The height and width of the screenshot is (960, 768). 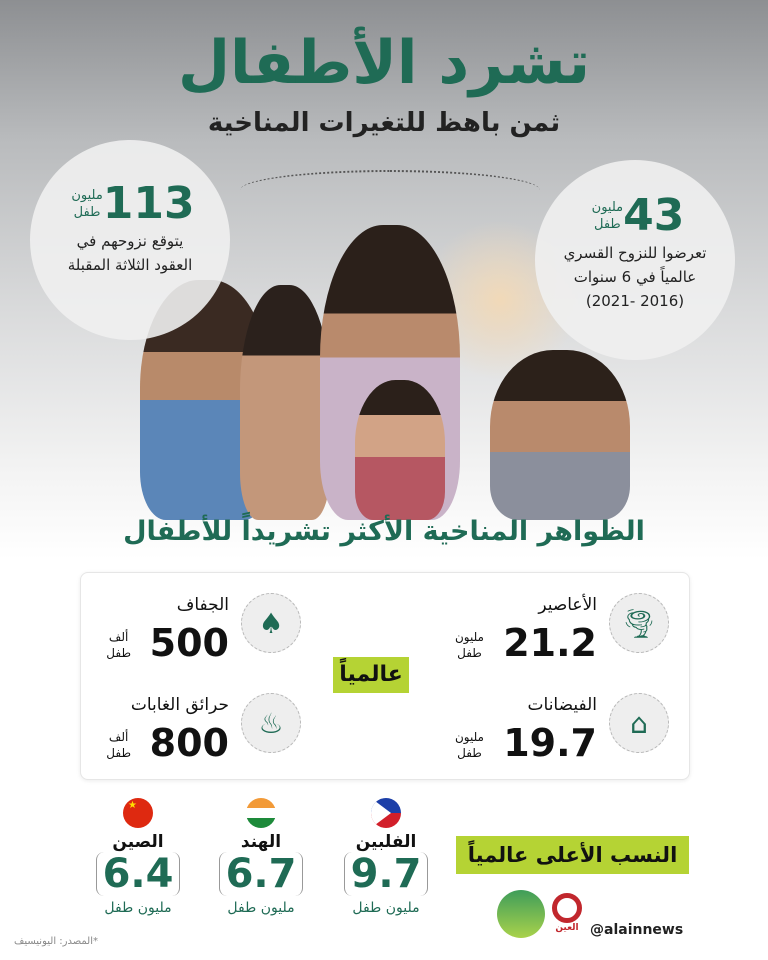 What do you see at coordinates (562, 705) in the screenshot?
I see `phenomenon-name: الفيضانات` at bounding box center [562, 705].